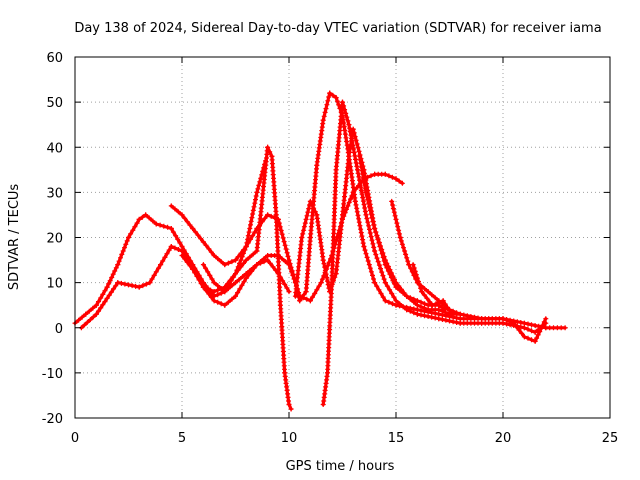 The image size is (640, 480). What do you see at coordinates (54, 239) in the screenshot?
I see `y-tick-label: 20` at bounding box center [54, 239].